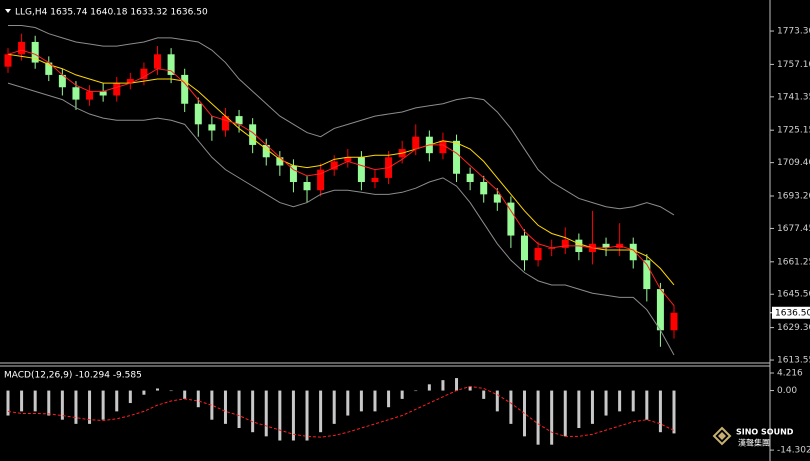 The width and height of the screenshot is (810, 461). I want to click on y-tick-label: 1677.45, so click(793, 229).